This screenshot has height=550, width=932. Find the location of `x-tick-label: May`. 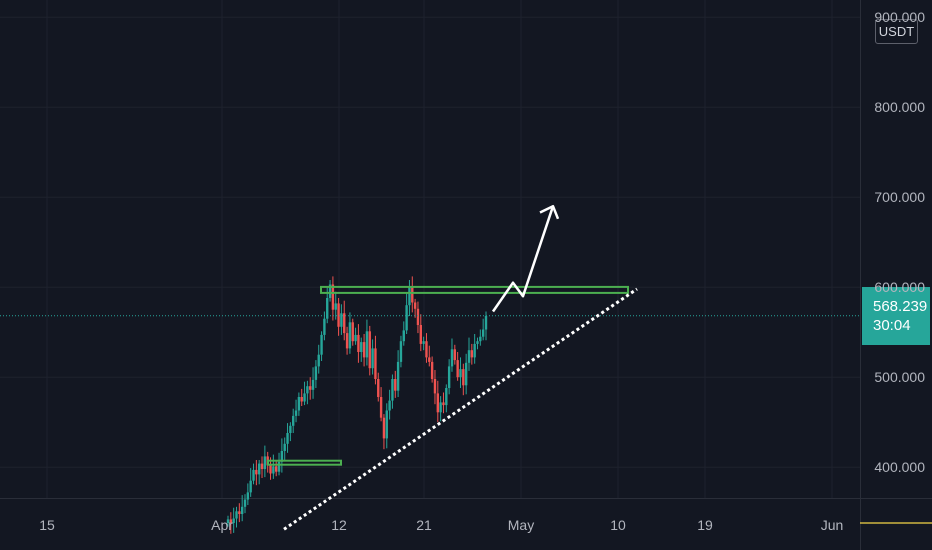

x-tick-label: May is located at coordinates (521, 525).